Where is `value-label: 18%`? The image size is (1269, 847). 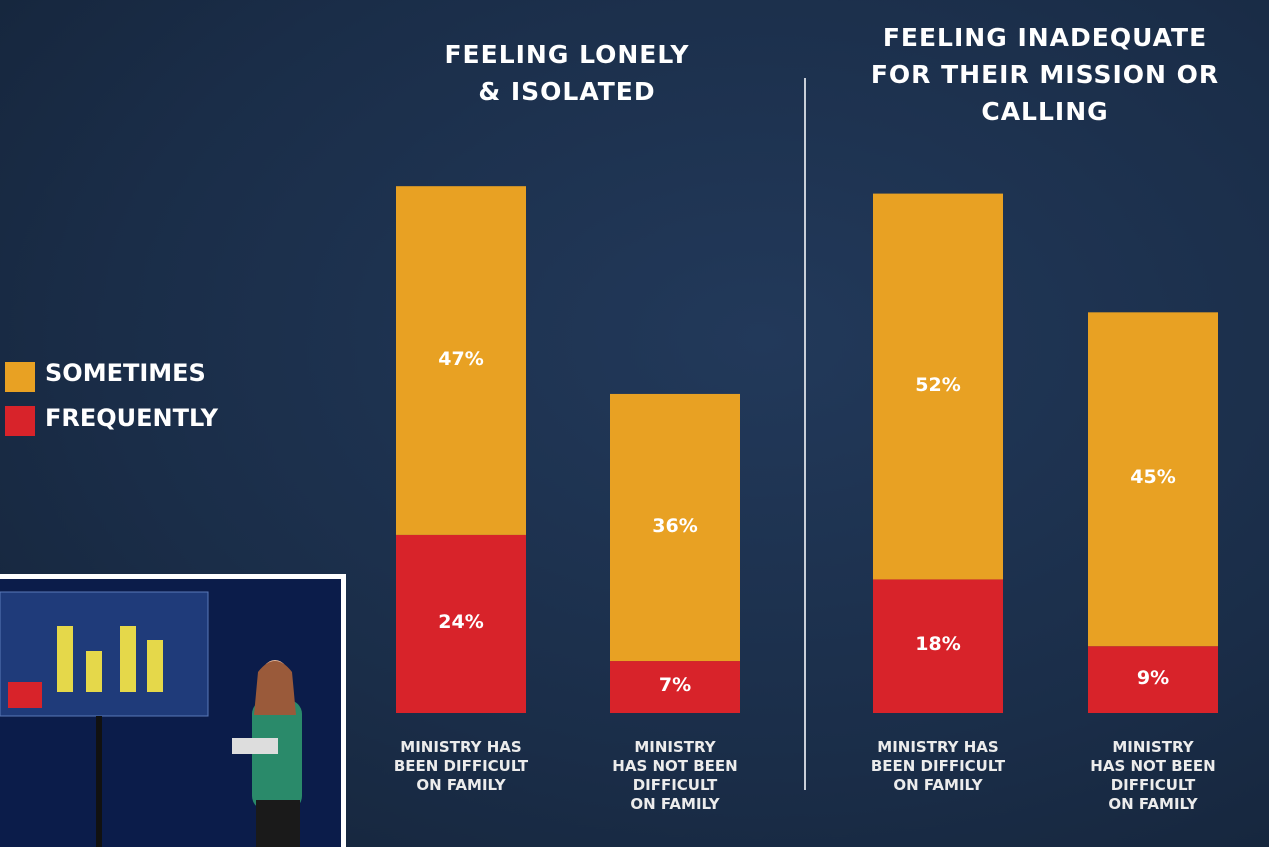 value-label: 18% is located at coordinates (938, 644).